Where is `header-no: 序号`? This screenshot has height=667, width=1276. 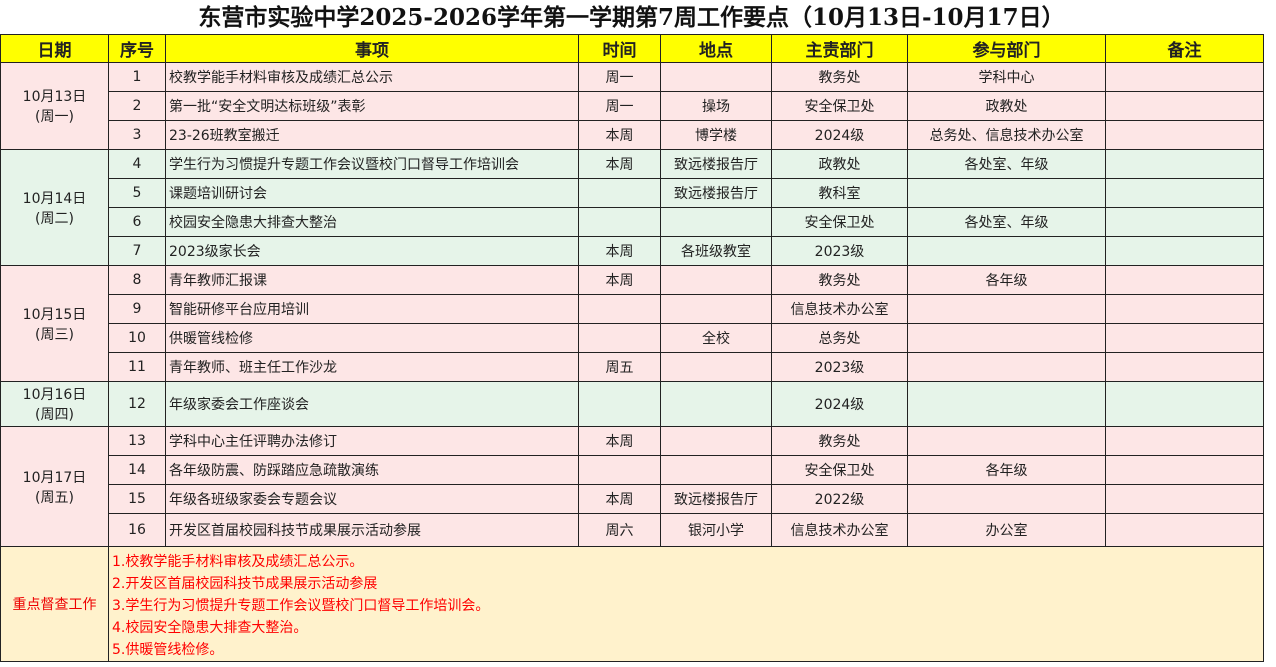 header-no: 序号 is located at coordinates (137, 48).